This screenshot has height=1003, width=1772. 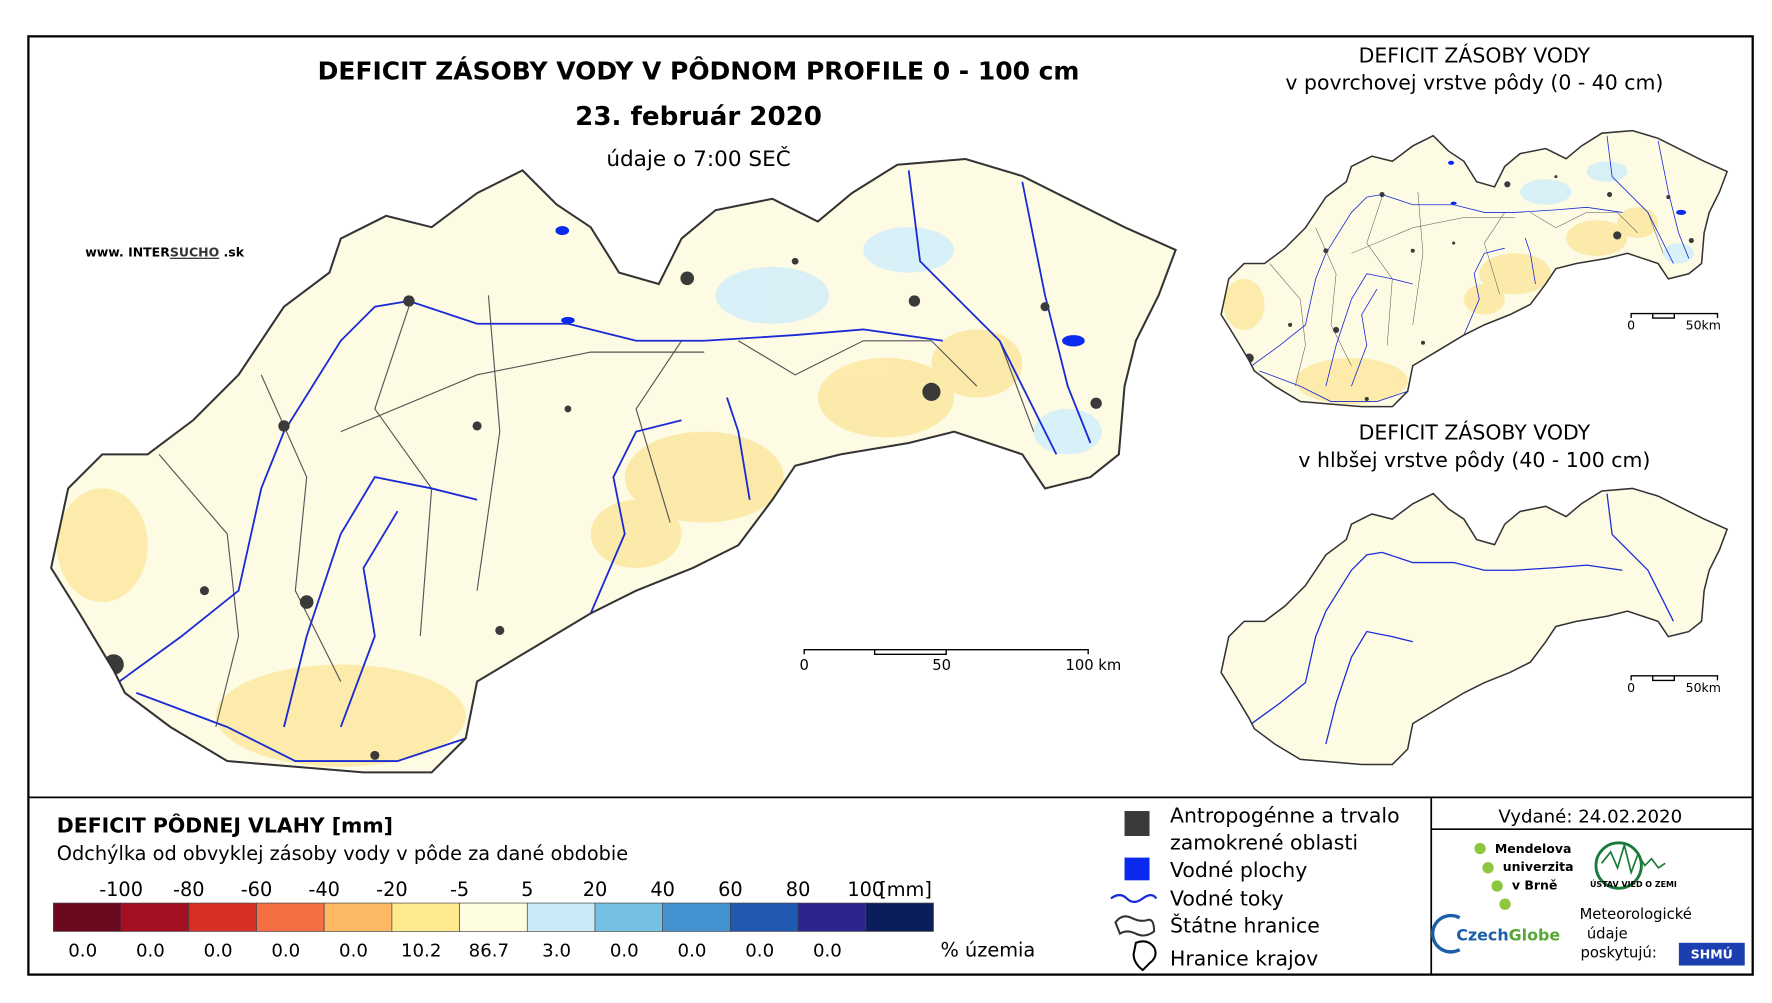 What do you see at coordinates (489, 950) in the screenshot?
I see `area-percent: 86.7` at bounding box center [489, 950].